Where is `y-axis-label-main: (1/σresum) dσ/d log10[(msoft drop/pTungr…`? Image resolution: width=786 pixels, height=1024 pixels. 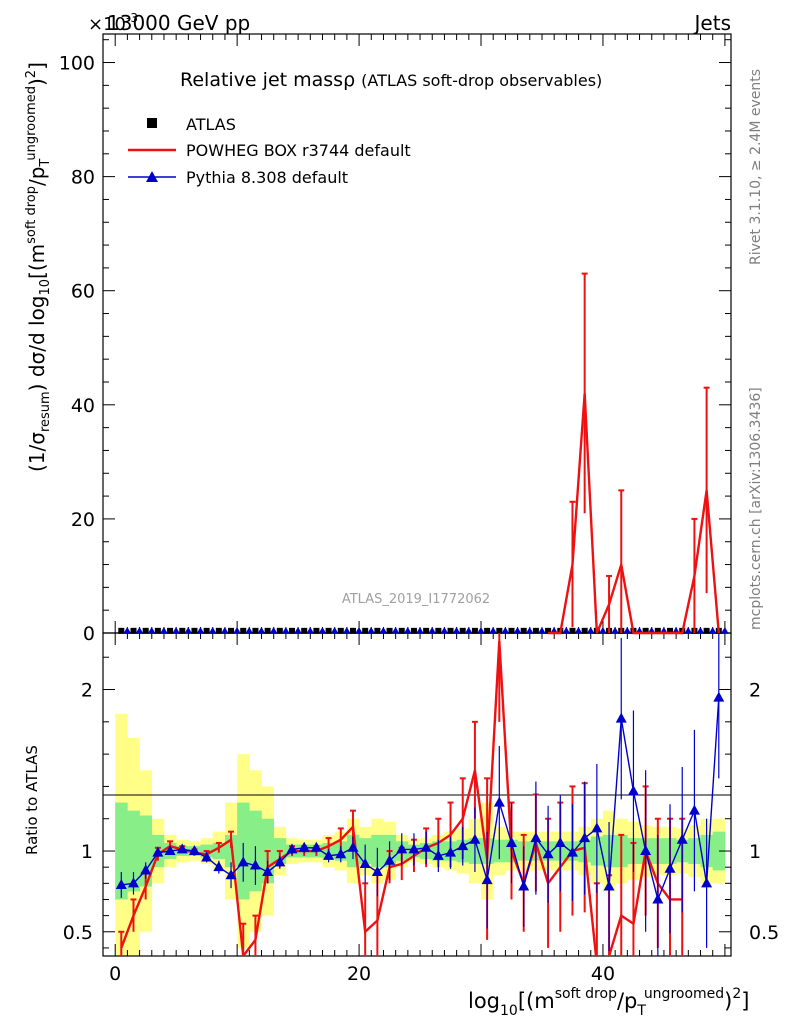
y-axis-label-main: (1/σresum) dσ/d log10[(msoft drop/pTungr… is located at coordinates (38, 267).